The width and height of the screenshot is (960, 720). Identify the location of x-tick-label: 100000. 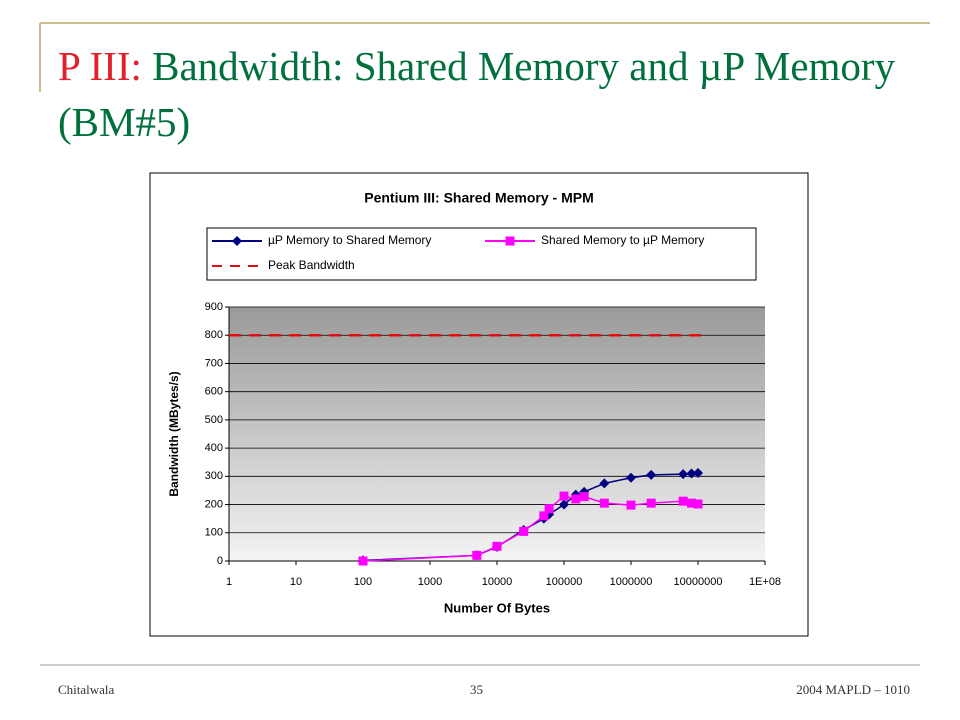
(564, 582).